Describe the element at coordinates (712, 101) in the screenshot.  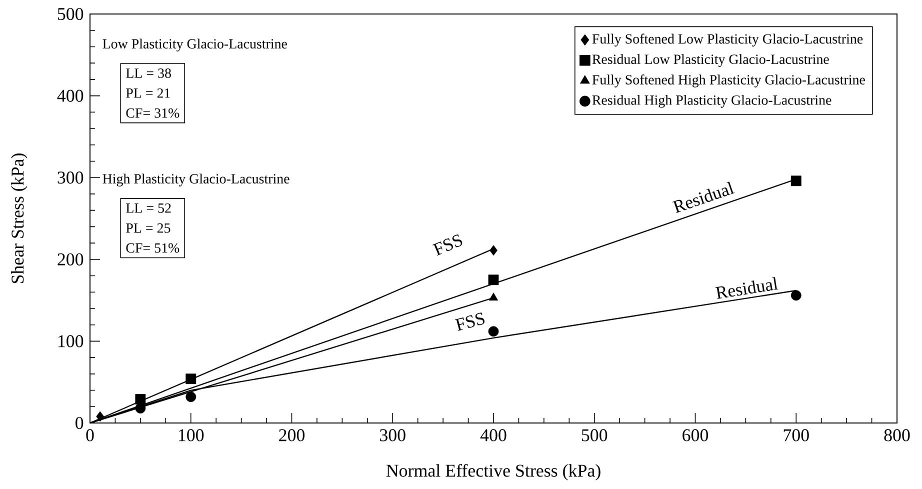
I see `legend-label: Residual High Plasticity Glacio-Lacustrine` at that location.